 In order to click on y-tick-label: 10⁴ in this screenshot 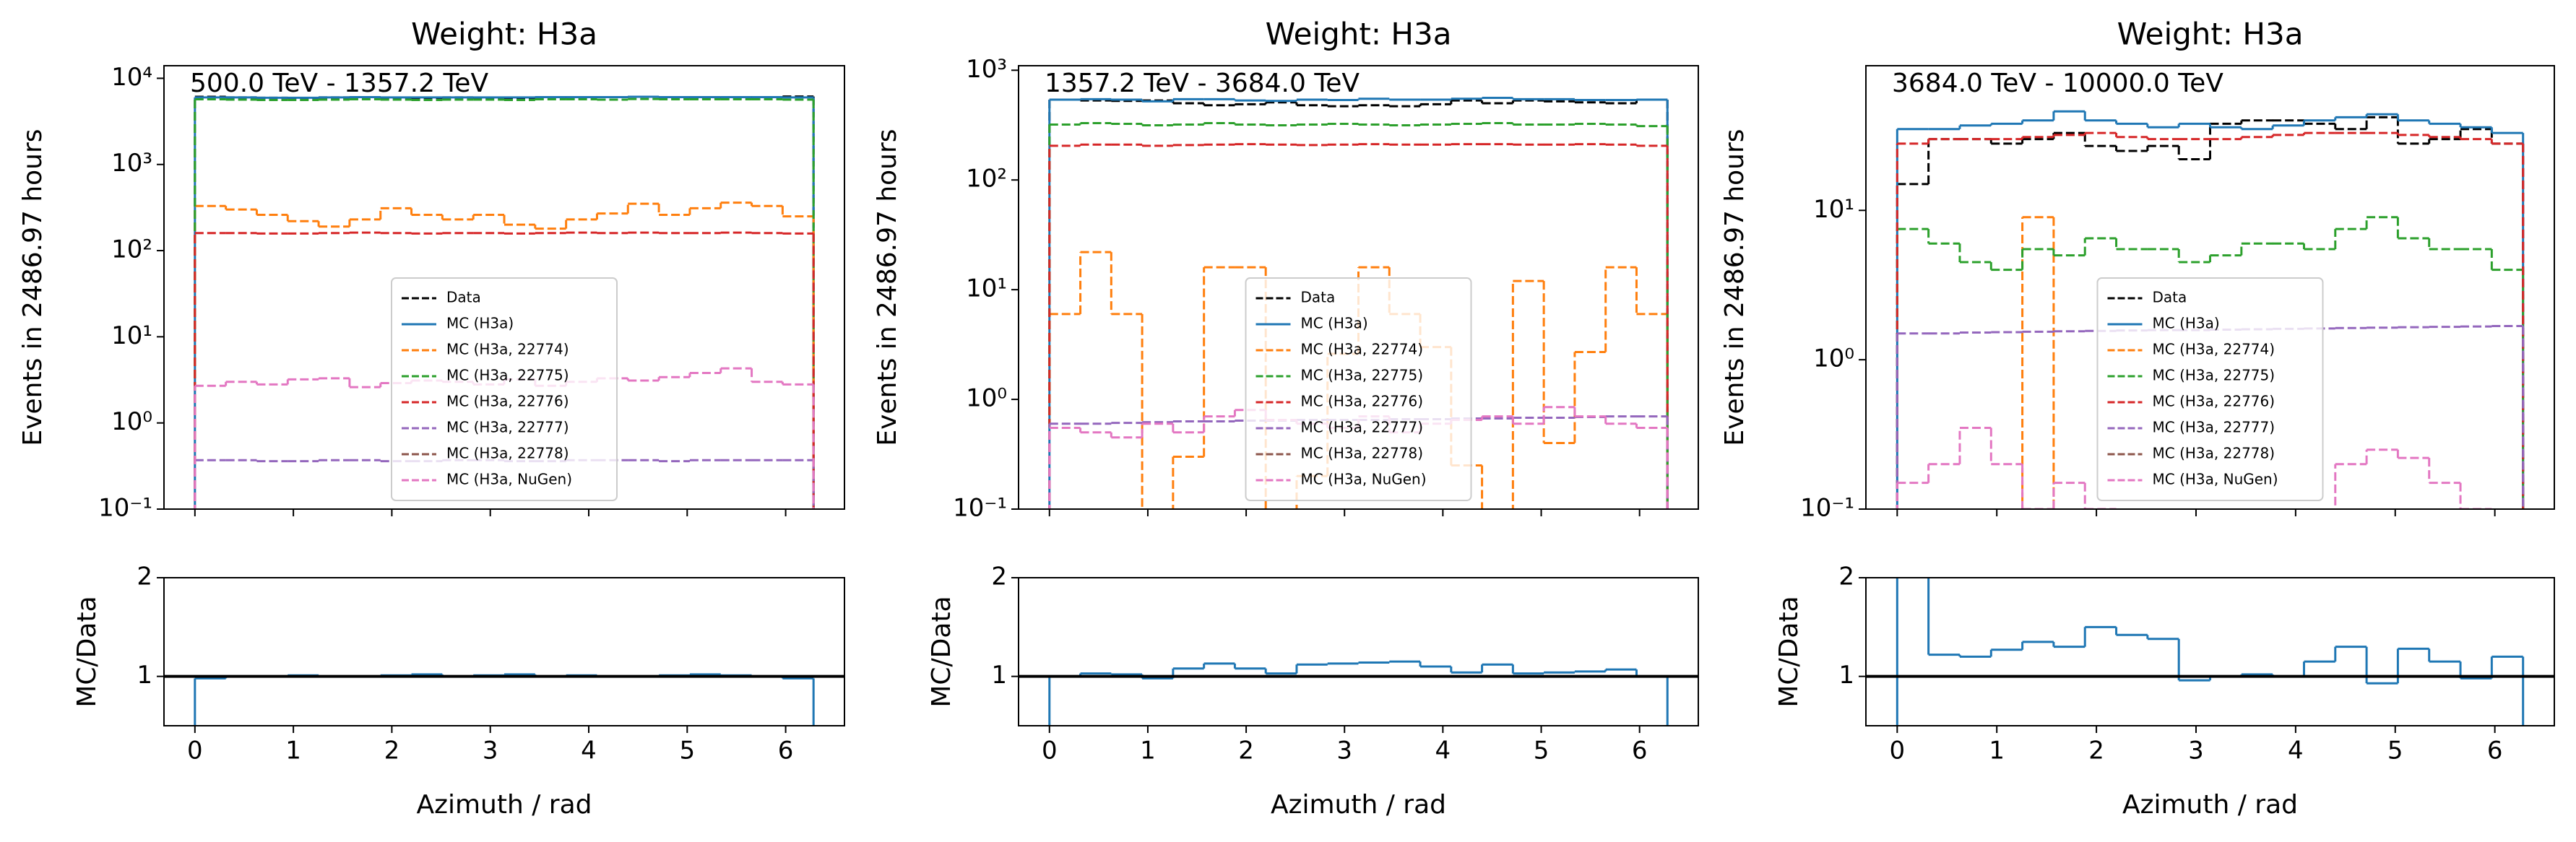, I will do `click(132, 77)`.